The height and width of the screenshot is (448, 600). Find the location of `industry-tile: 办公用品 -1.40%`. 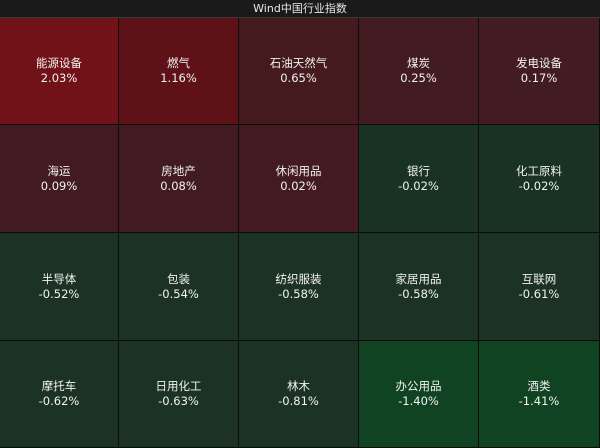

industry-tile: 办公用品 -1.40% is located at coordinates (419, 394).